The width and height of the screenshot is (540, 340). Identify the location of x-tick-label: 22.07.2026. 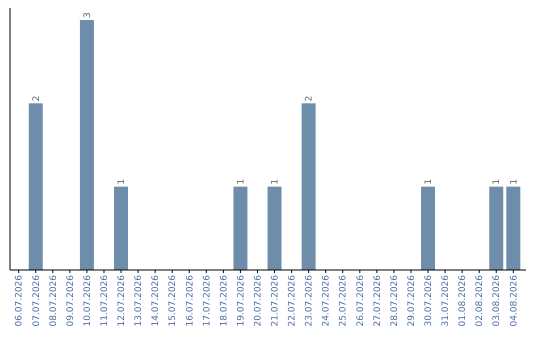
(293, 300).